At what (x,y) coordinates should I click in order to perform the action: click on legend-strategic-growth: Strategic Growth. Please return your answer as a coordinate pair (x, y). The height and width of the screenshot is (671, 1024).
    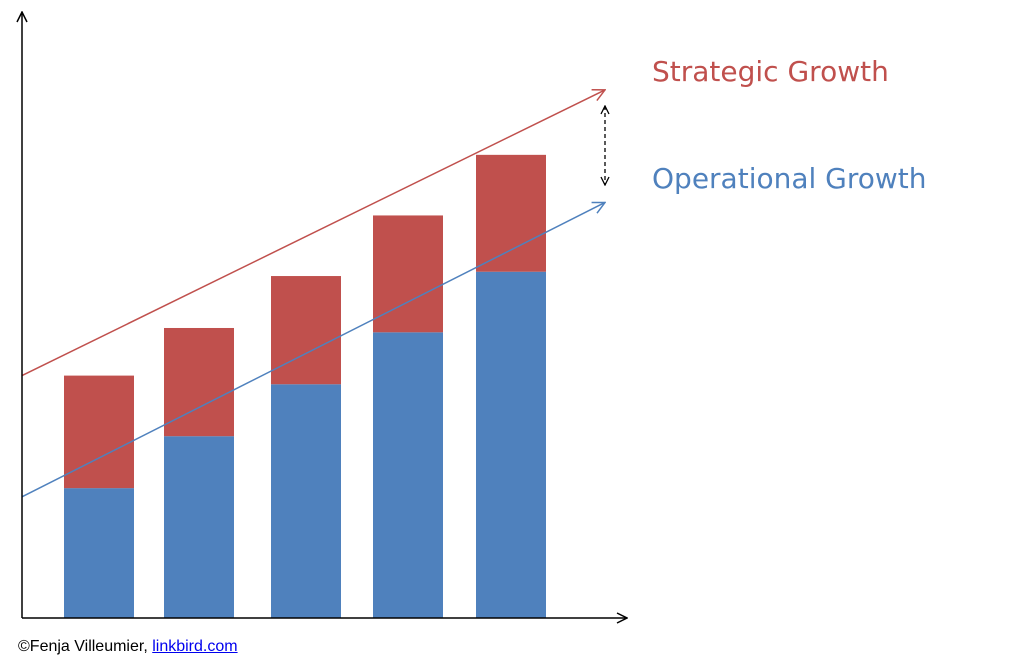
    Looking at the image, I should click on (770, 71).